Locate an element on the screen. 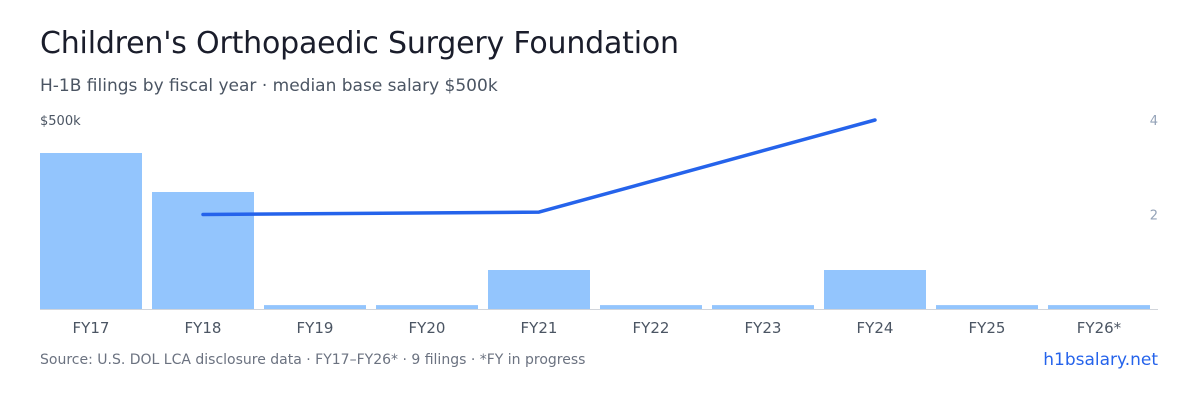  bar-FY23 is located at coordinates (763, 307).